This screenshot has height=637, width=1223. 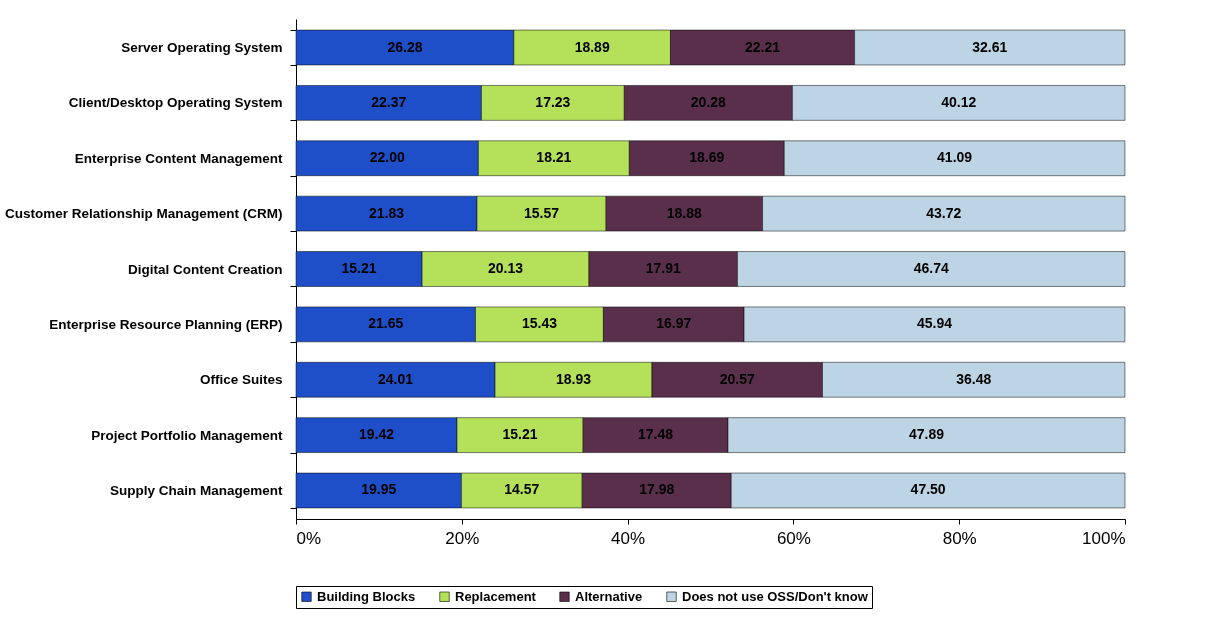 What do you see at coordinates (708, 101) in the screenshot?
I see `data-label: 20.28` at bounding box center [708, 101].